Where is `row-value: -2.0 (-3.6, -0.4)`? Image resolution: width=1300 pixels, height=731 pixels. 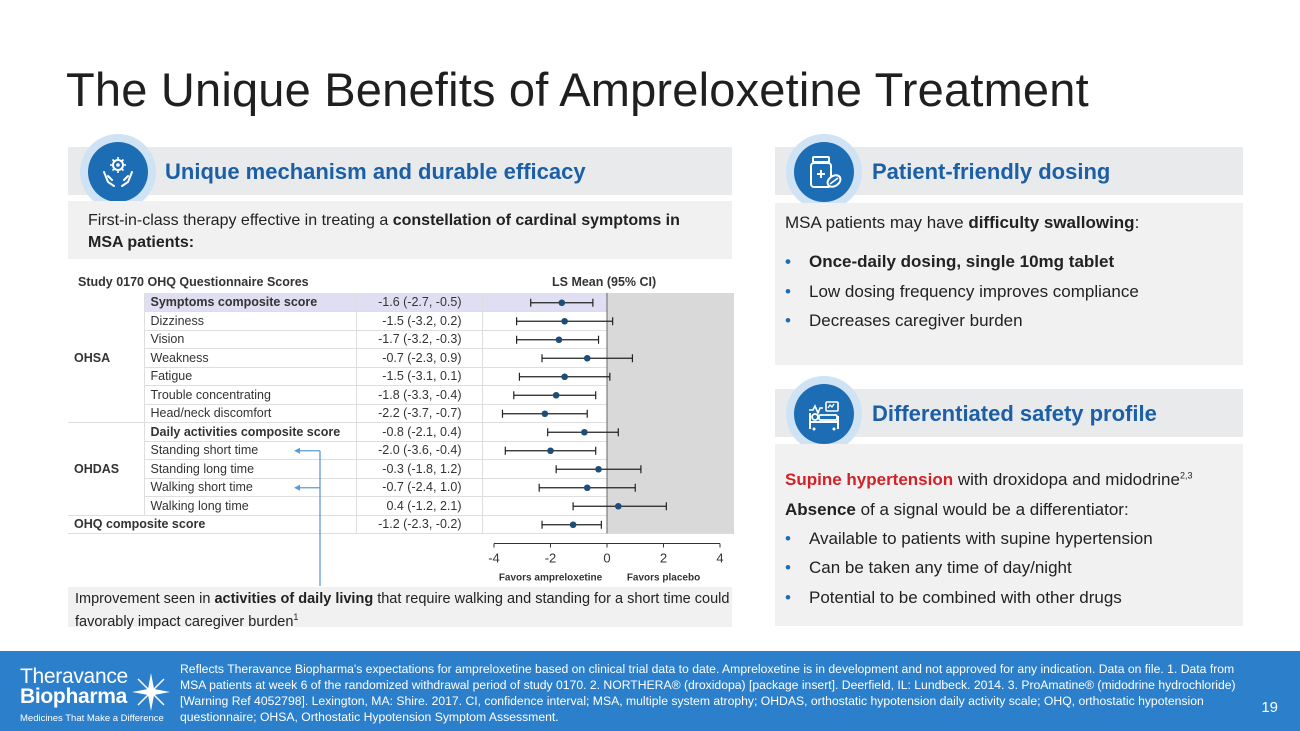 row-value: -2.0 (-3.6, -0.4) is located at coordinates (419, 450).